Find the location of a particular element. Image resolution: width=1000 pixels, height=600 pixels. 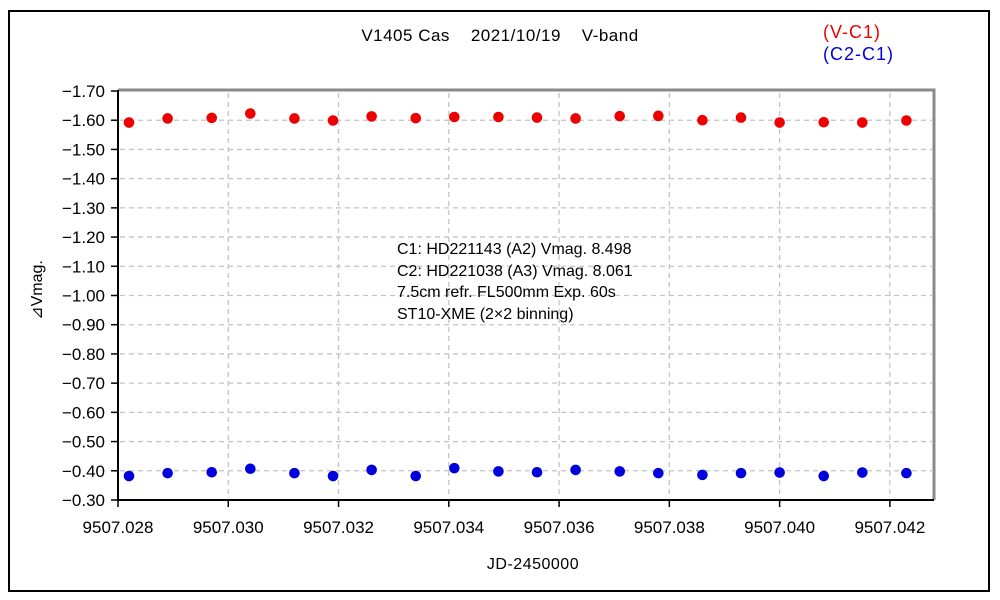

y-tick-label: −1.00 is located at coordinates (83, 296).